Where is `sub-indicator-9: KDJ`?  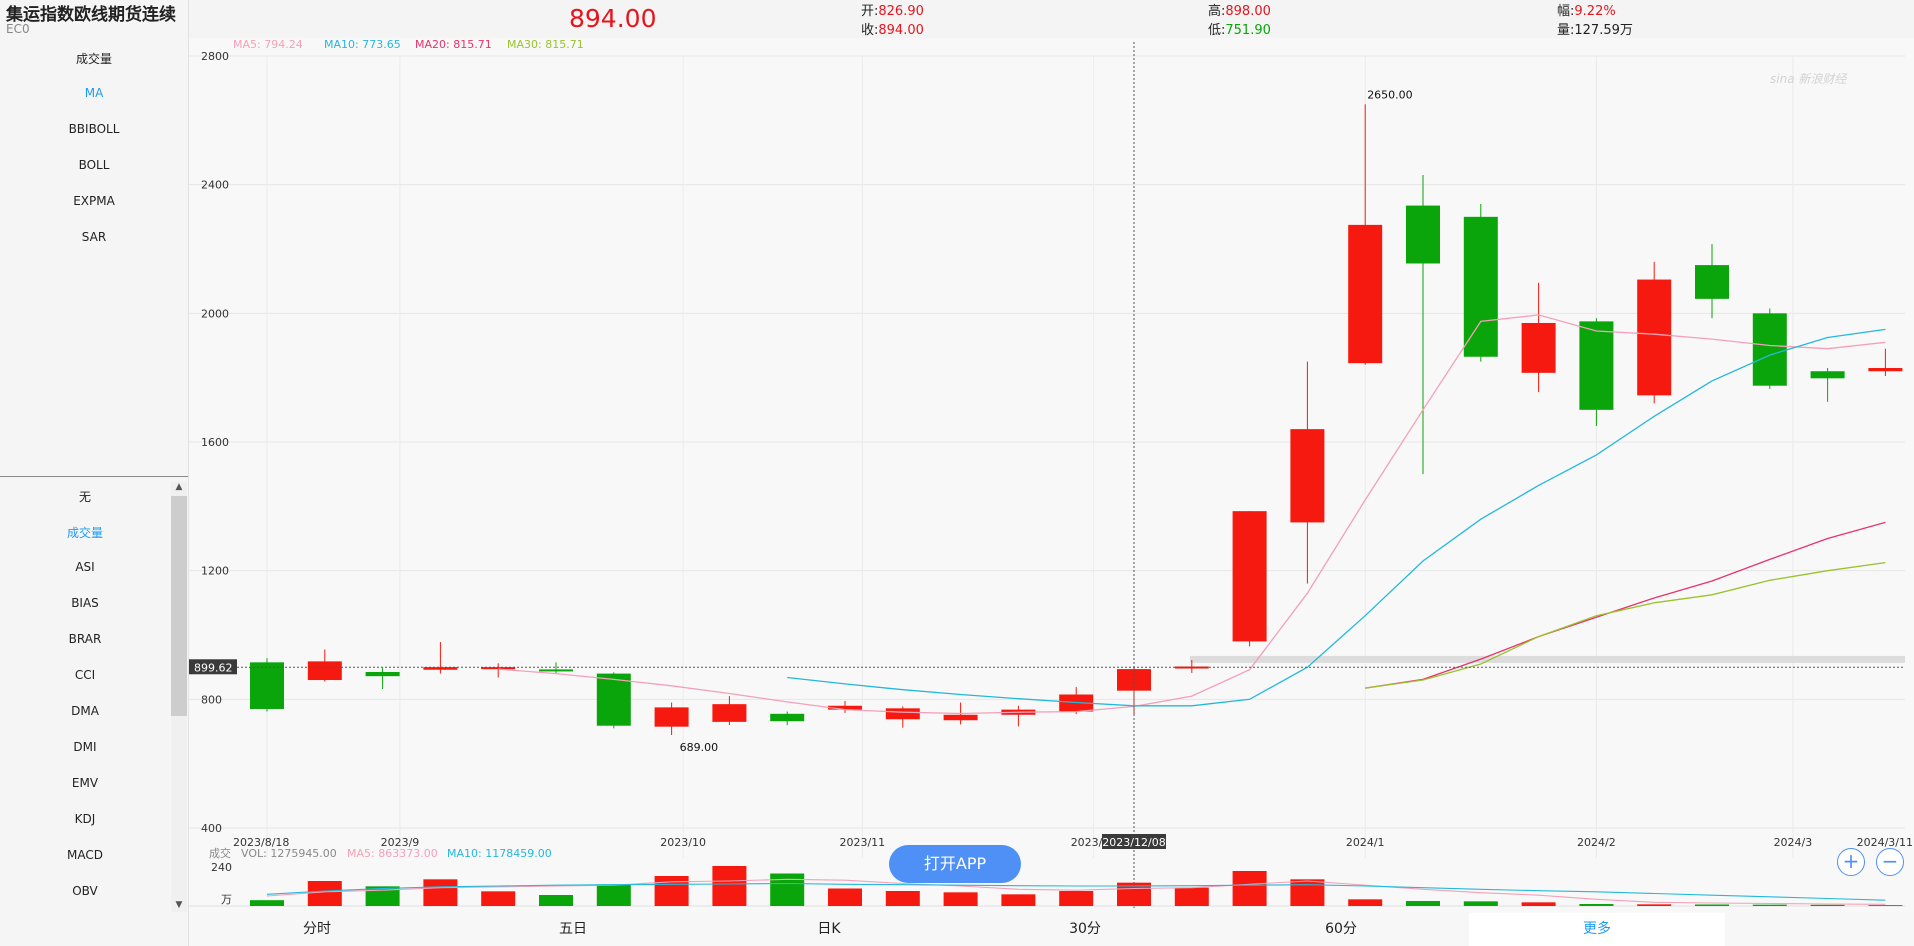
sub-indicator-9: KDJ is located at coordinates (85, 819).